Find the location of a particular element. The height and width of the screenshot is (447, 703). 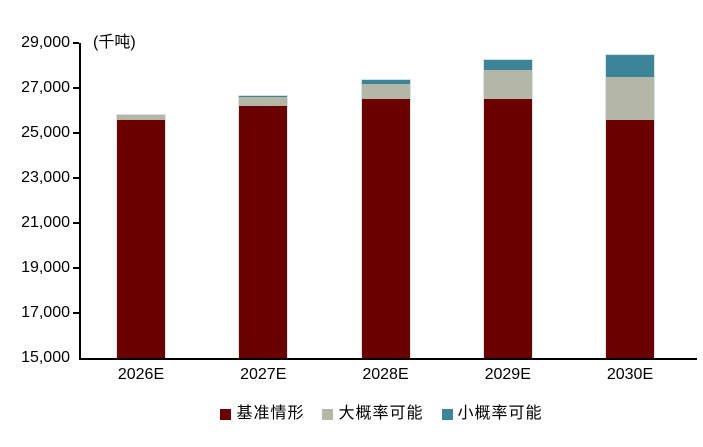

y-axis-unit-label: (千吨) is located at coordinates (114, 42).